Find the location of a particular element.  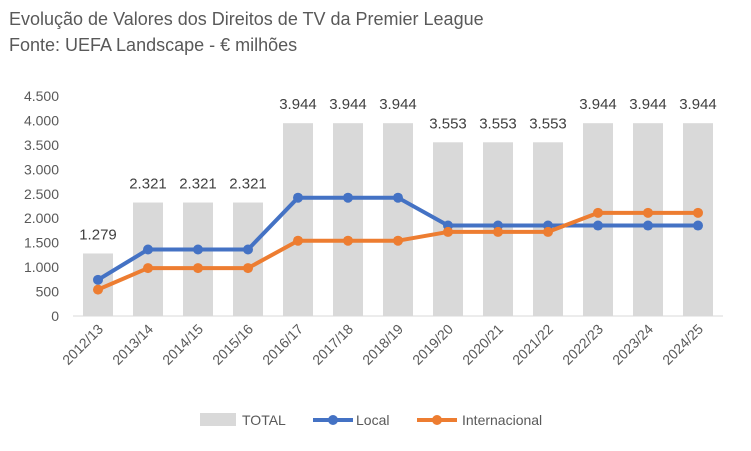

x-tick-label: 2012/13 is located at coordinates (82, 344).